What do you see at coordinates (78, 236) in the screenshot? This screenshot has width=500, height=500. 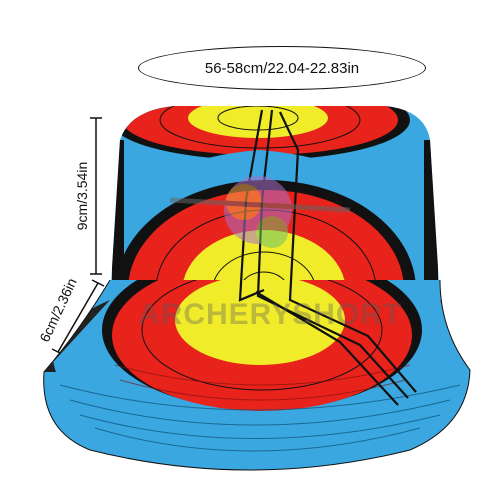 I see `dimension-line-icon` at bounding box center [78, 236].